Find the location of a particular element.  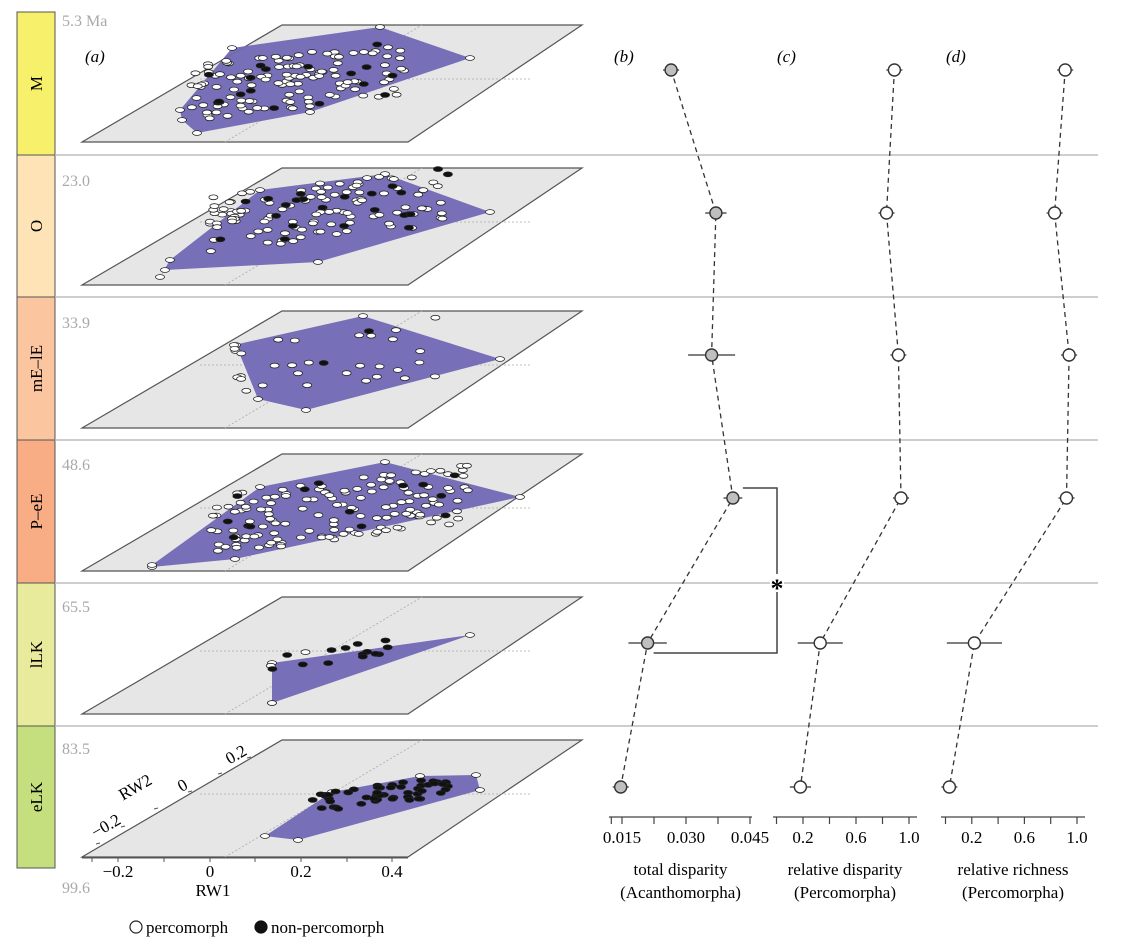

x-axis-label: total disparity is located at coordinates (681, 869).